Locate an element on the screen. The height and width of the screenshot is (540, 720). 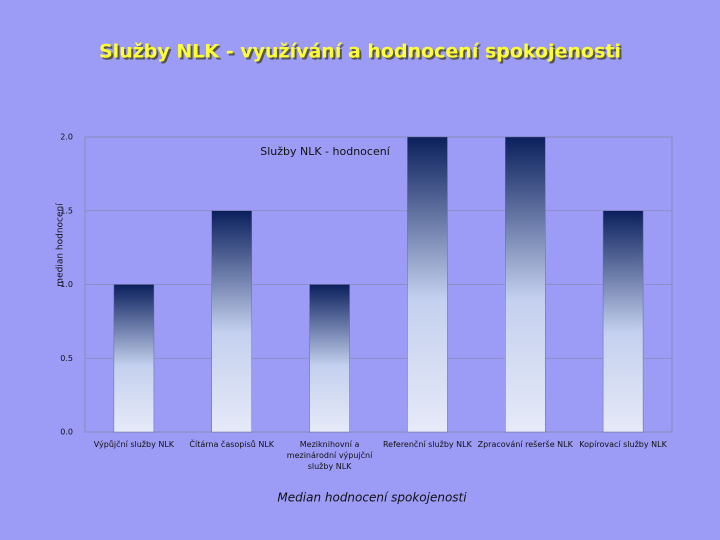
y-tick-label: 1.5 is located at coordinates (66, 210).